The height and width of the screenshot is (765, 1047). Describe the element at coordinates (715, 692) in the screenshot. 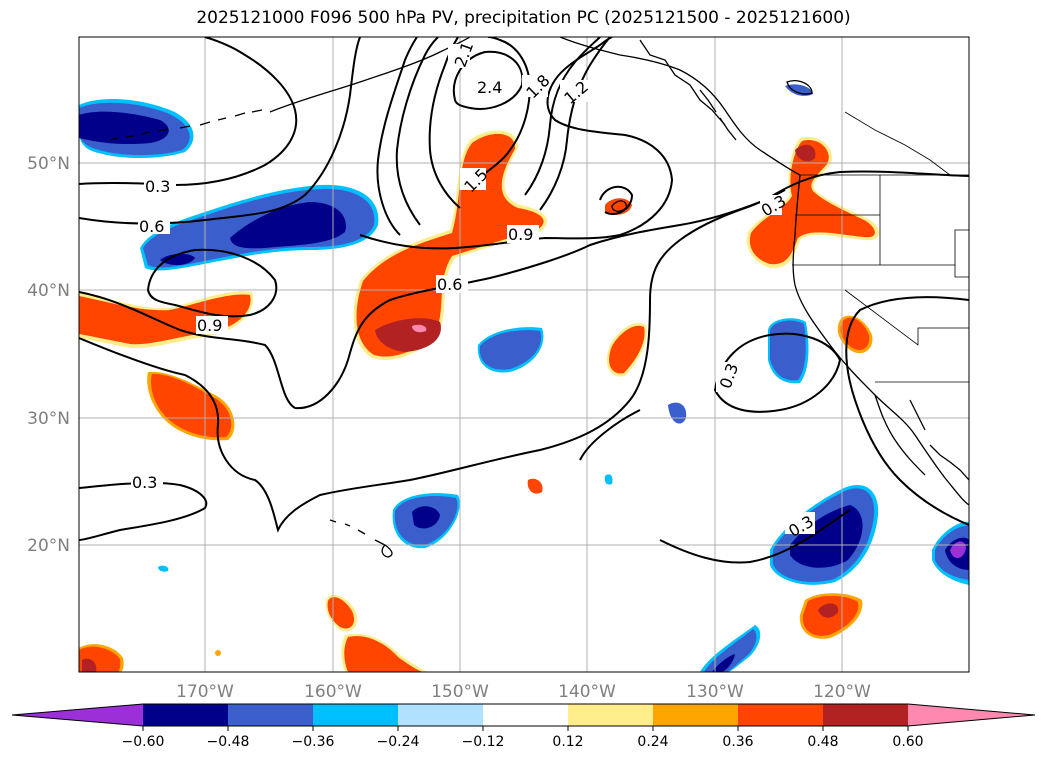

I see `lon-label-130w: 130°W` at that location.